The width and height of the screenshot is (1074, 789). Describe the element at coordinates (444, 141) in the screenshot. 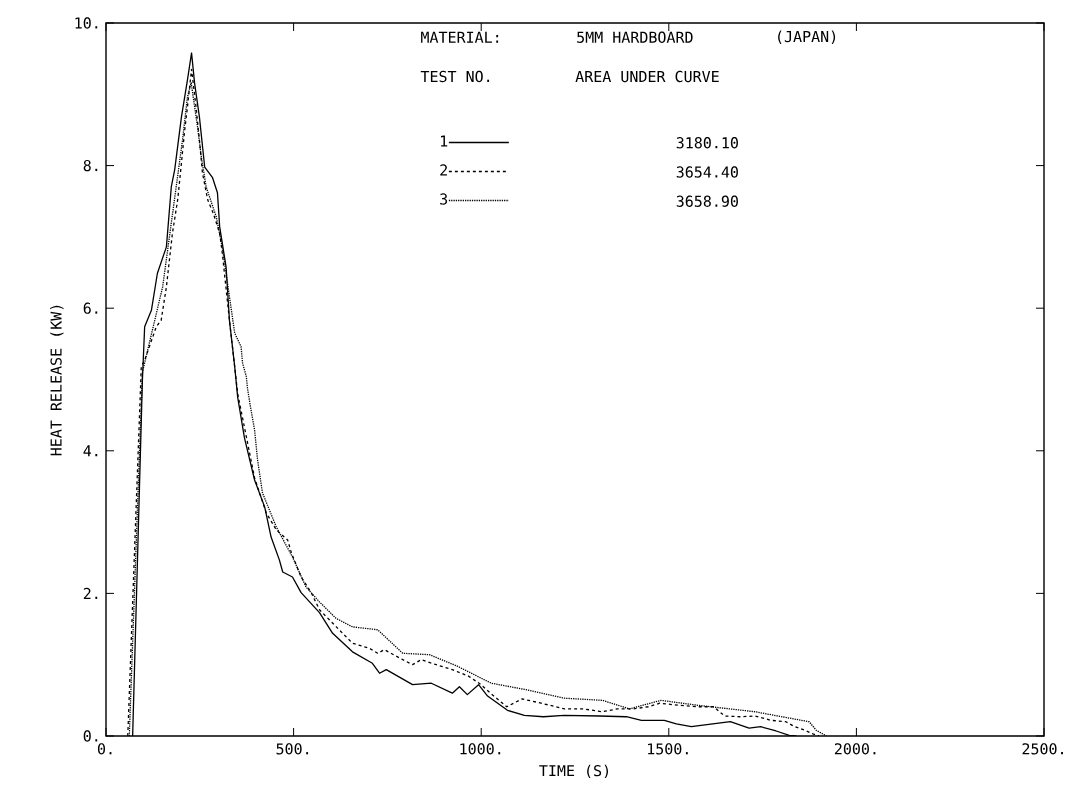

I see `legend-label: 1` at that location.